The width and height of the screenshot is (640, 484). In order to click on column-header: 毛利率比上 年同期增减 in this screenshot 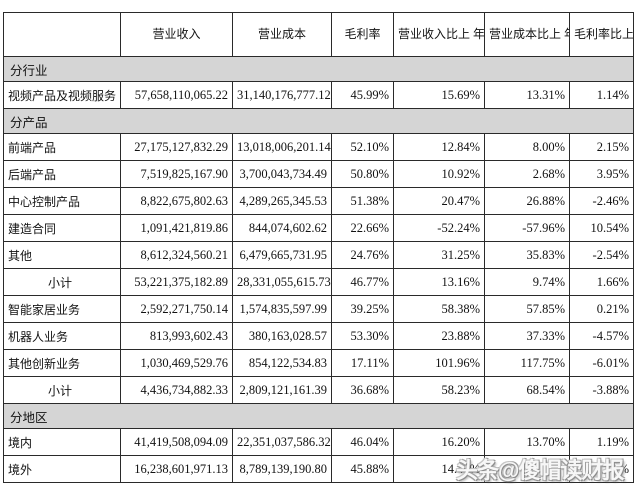, I will do `click(601, 34)`.